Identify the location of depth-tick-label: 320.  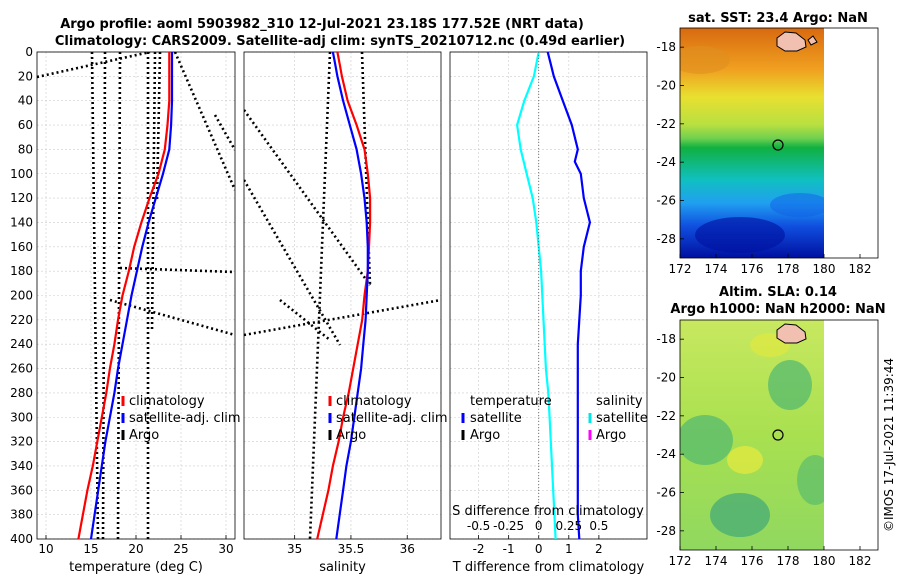
(21, 442).